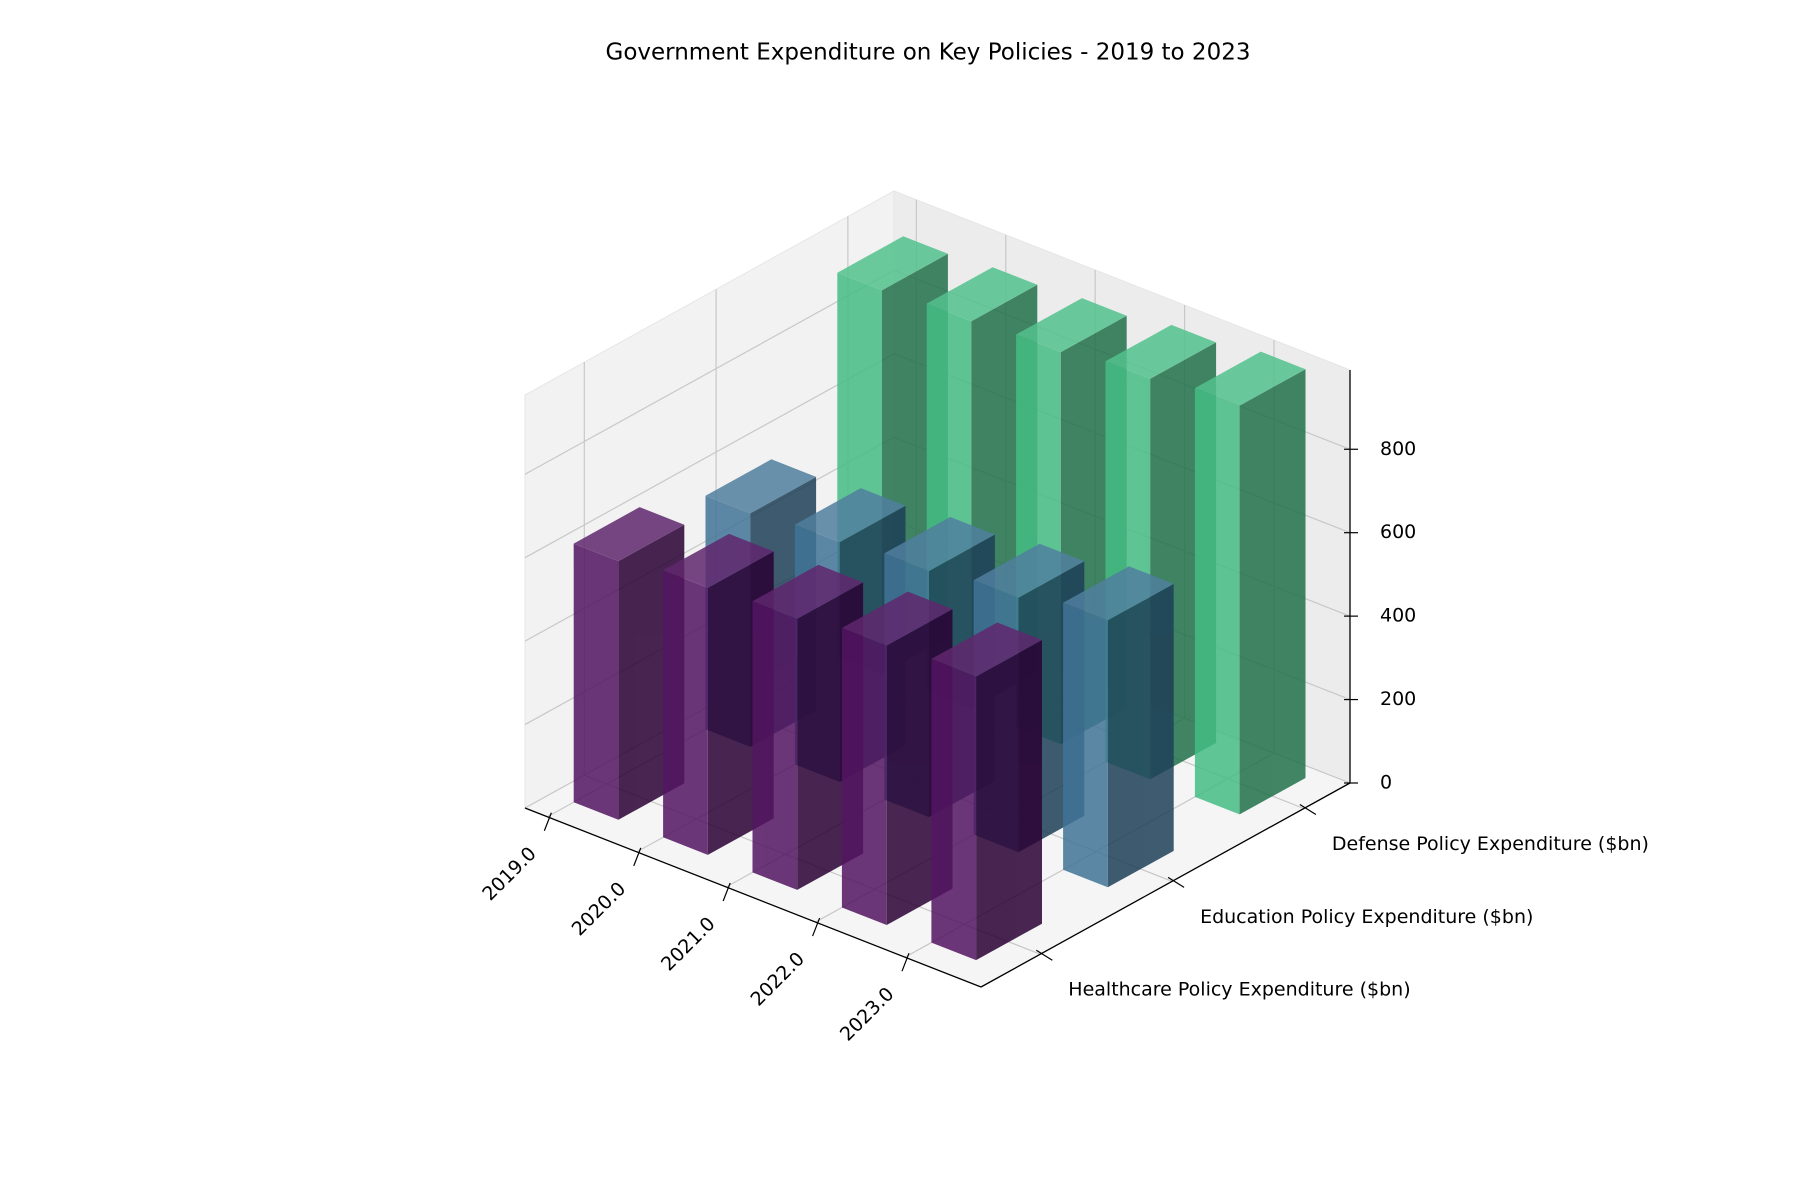 The width and height of the screenshot is (1800, 1200). I want to click on z-tick-label: 600, so click(1398, 532).